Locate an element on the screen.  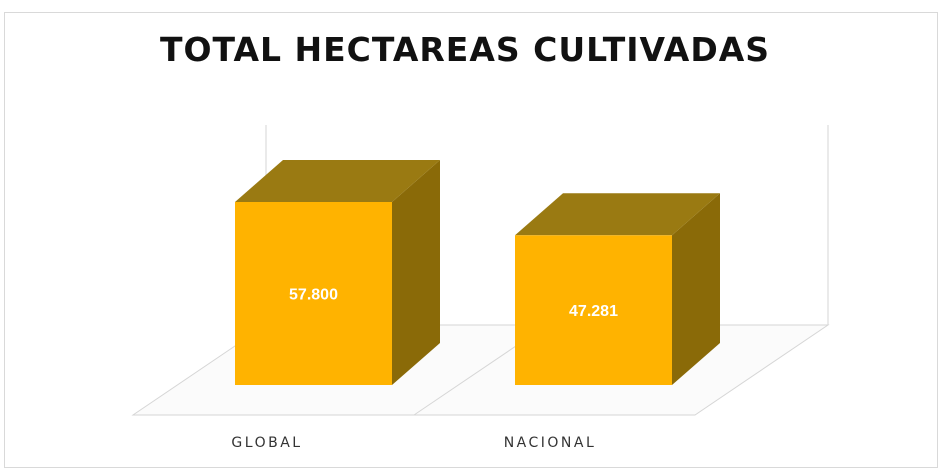
bar-nacional: 47.281 is located at coordinates (617, 289).